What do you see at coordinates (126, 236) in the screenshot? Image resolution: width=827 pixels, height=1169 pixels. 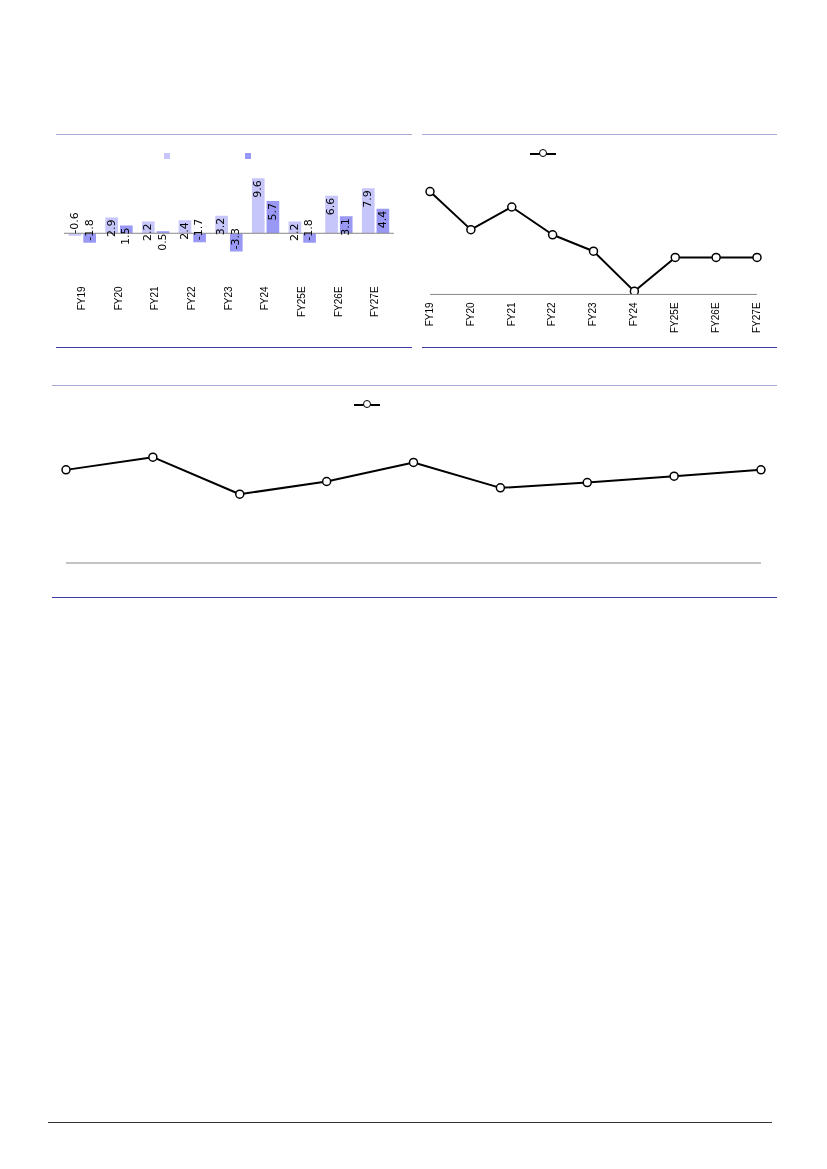 I see `data-label: 1.5` at bounding box center [126, 236].